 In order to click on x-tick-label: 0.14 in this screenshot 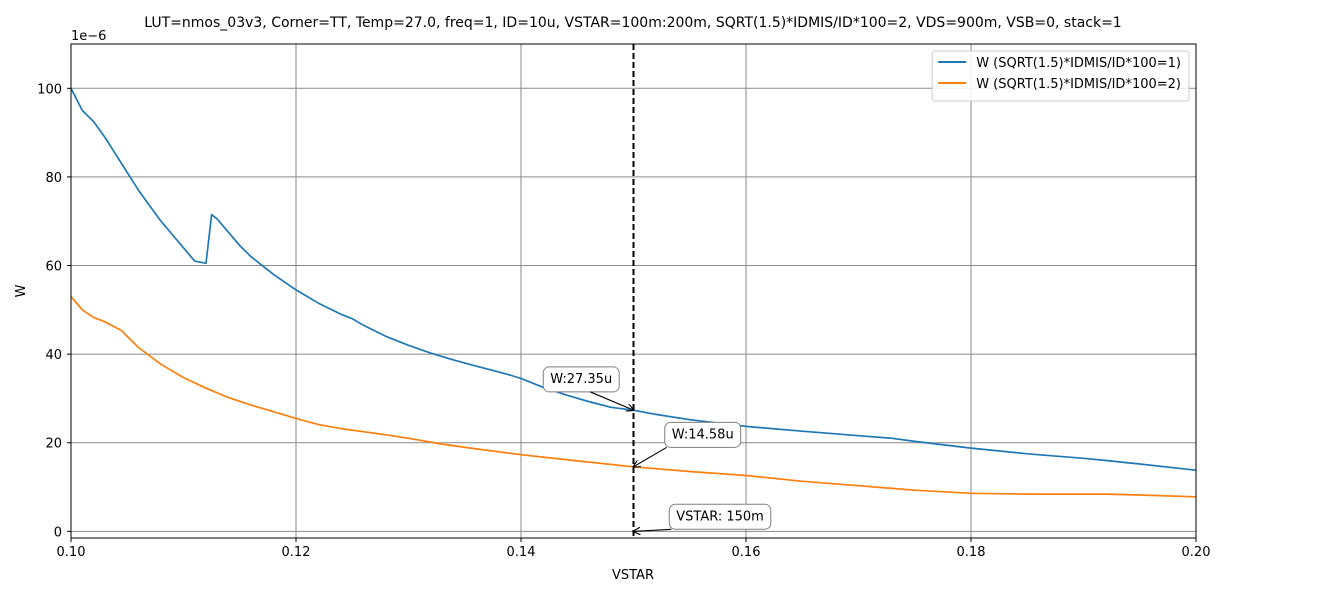, I will do `click(521, 552)`.